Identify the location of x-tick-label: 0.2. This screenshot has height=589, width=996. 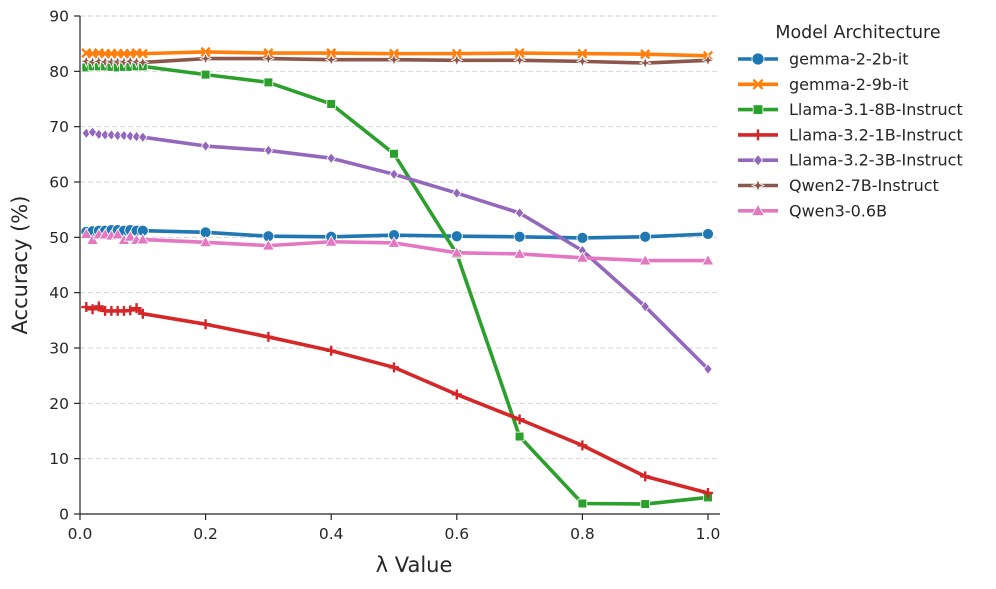
(205, 534).